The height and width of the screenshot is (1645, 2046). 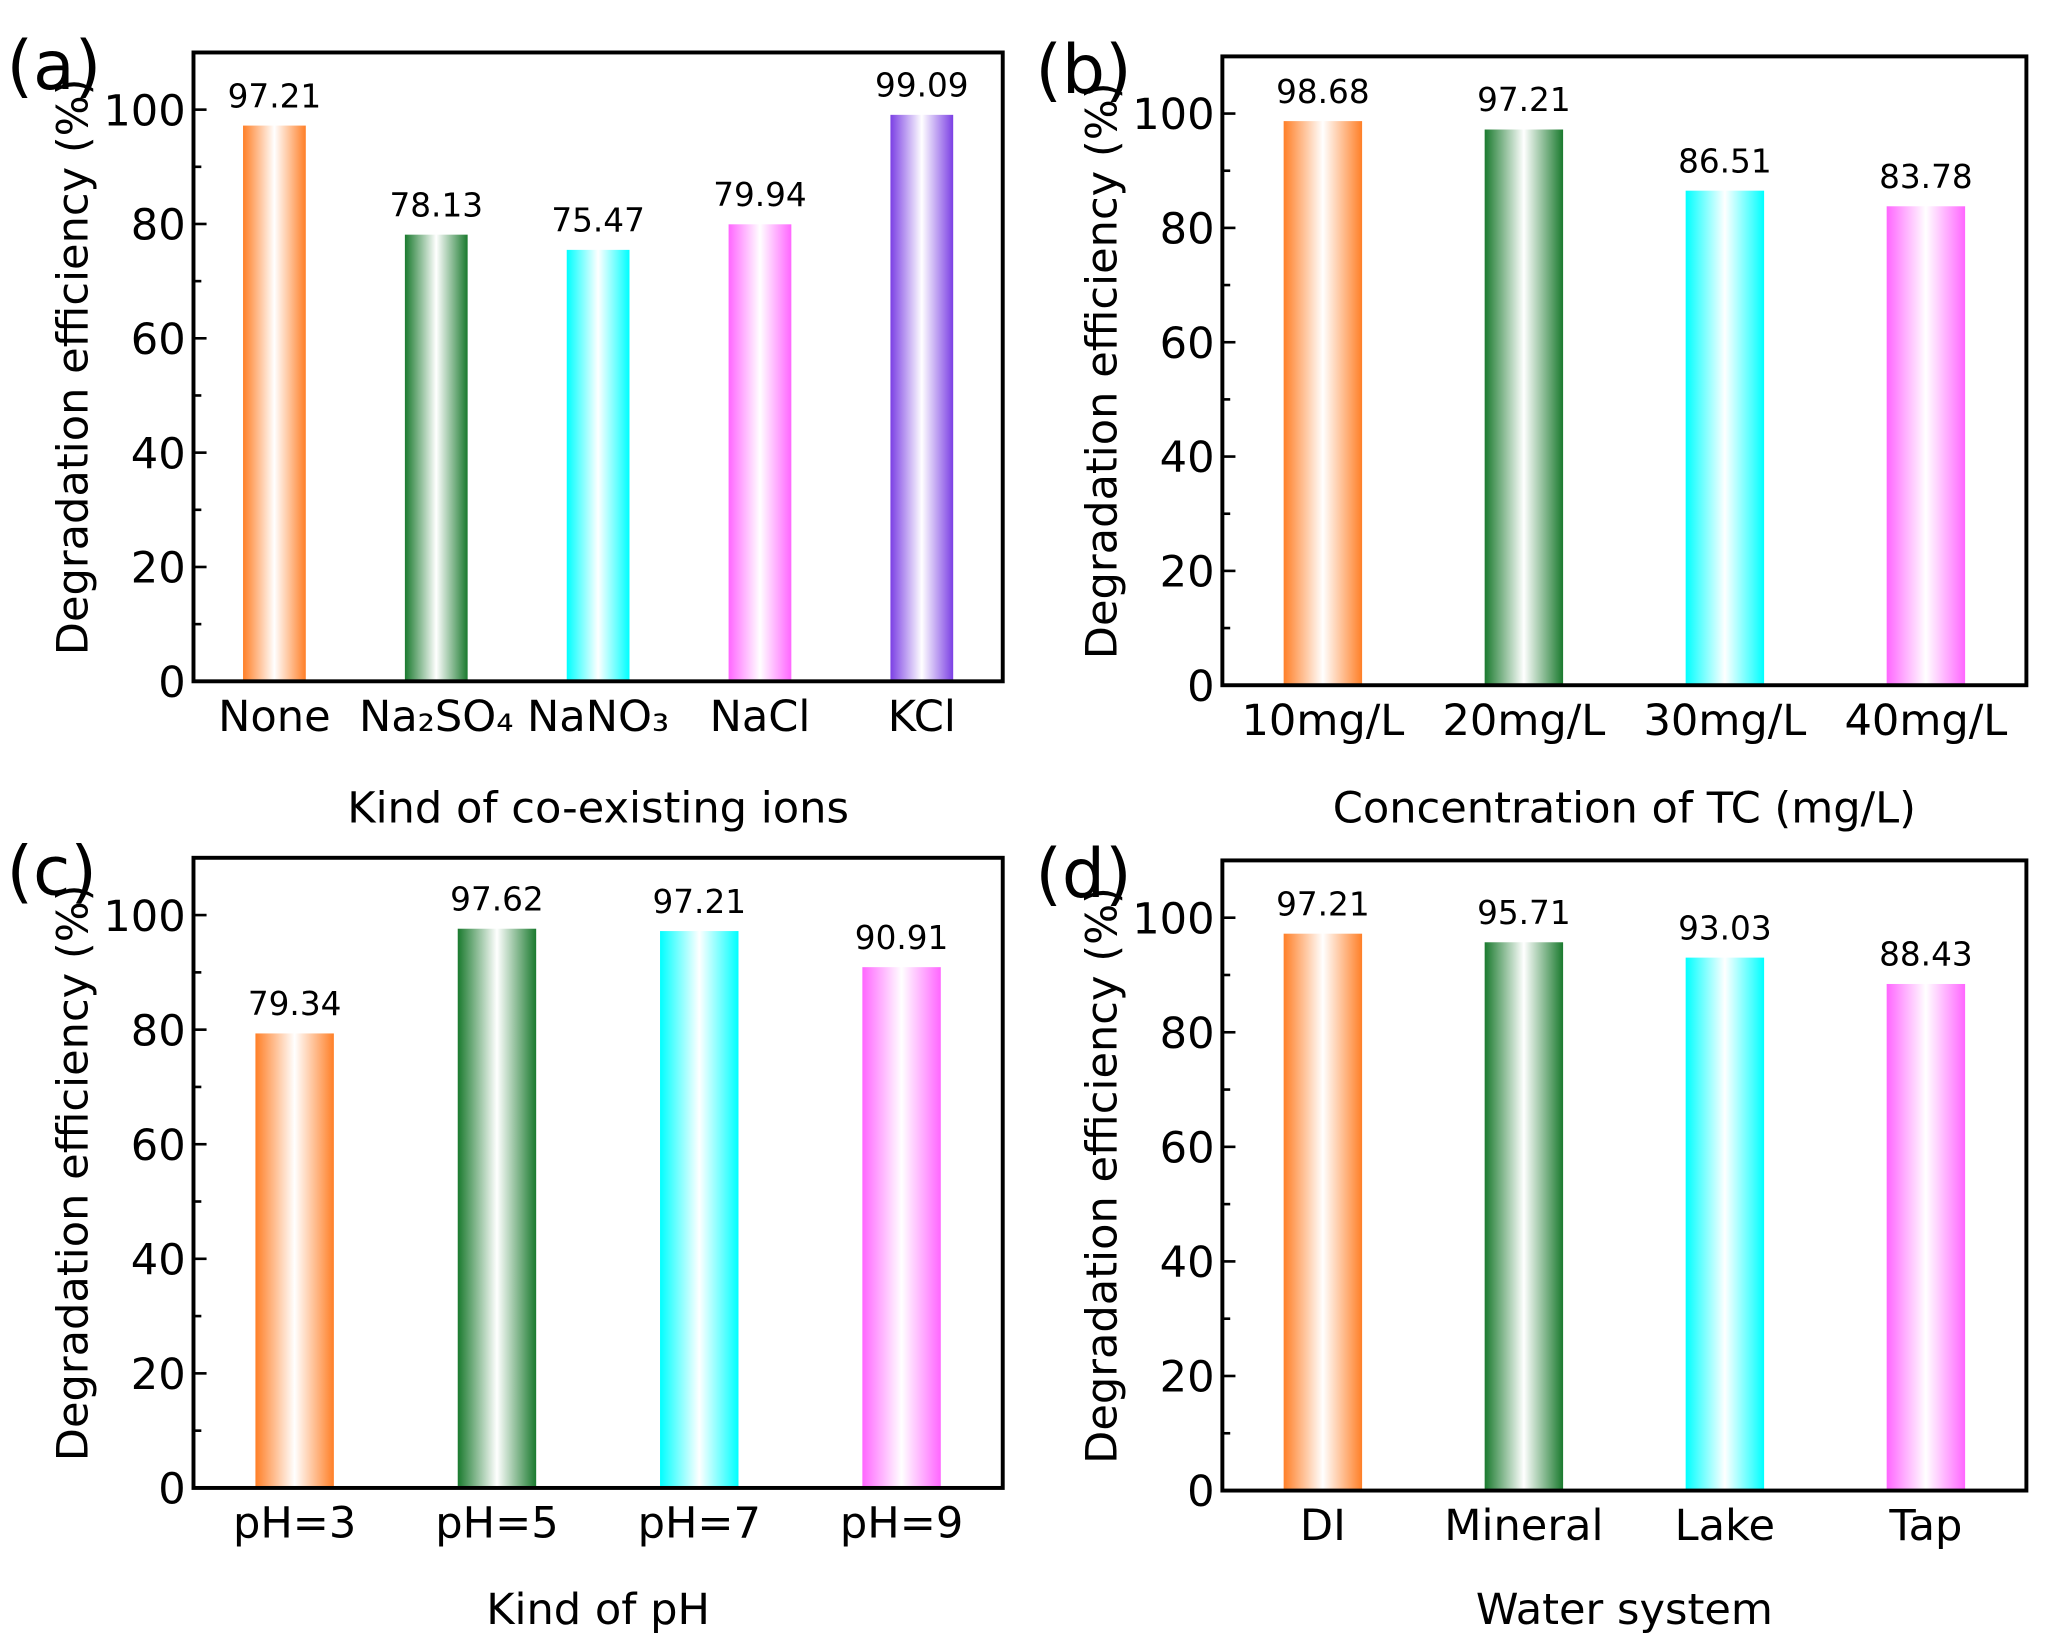 I want to click on x-tick-label: pH=3, so click(x=294, y=1524).